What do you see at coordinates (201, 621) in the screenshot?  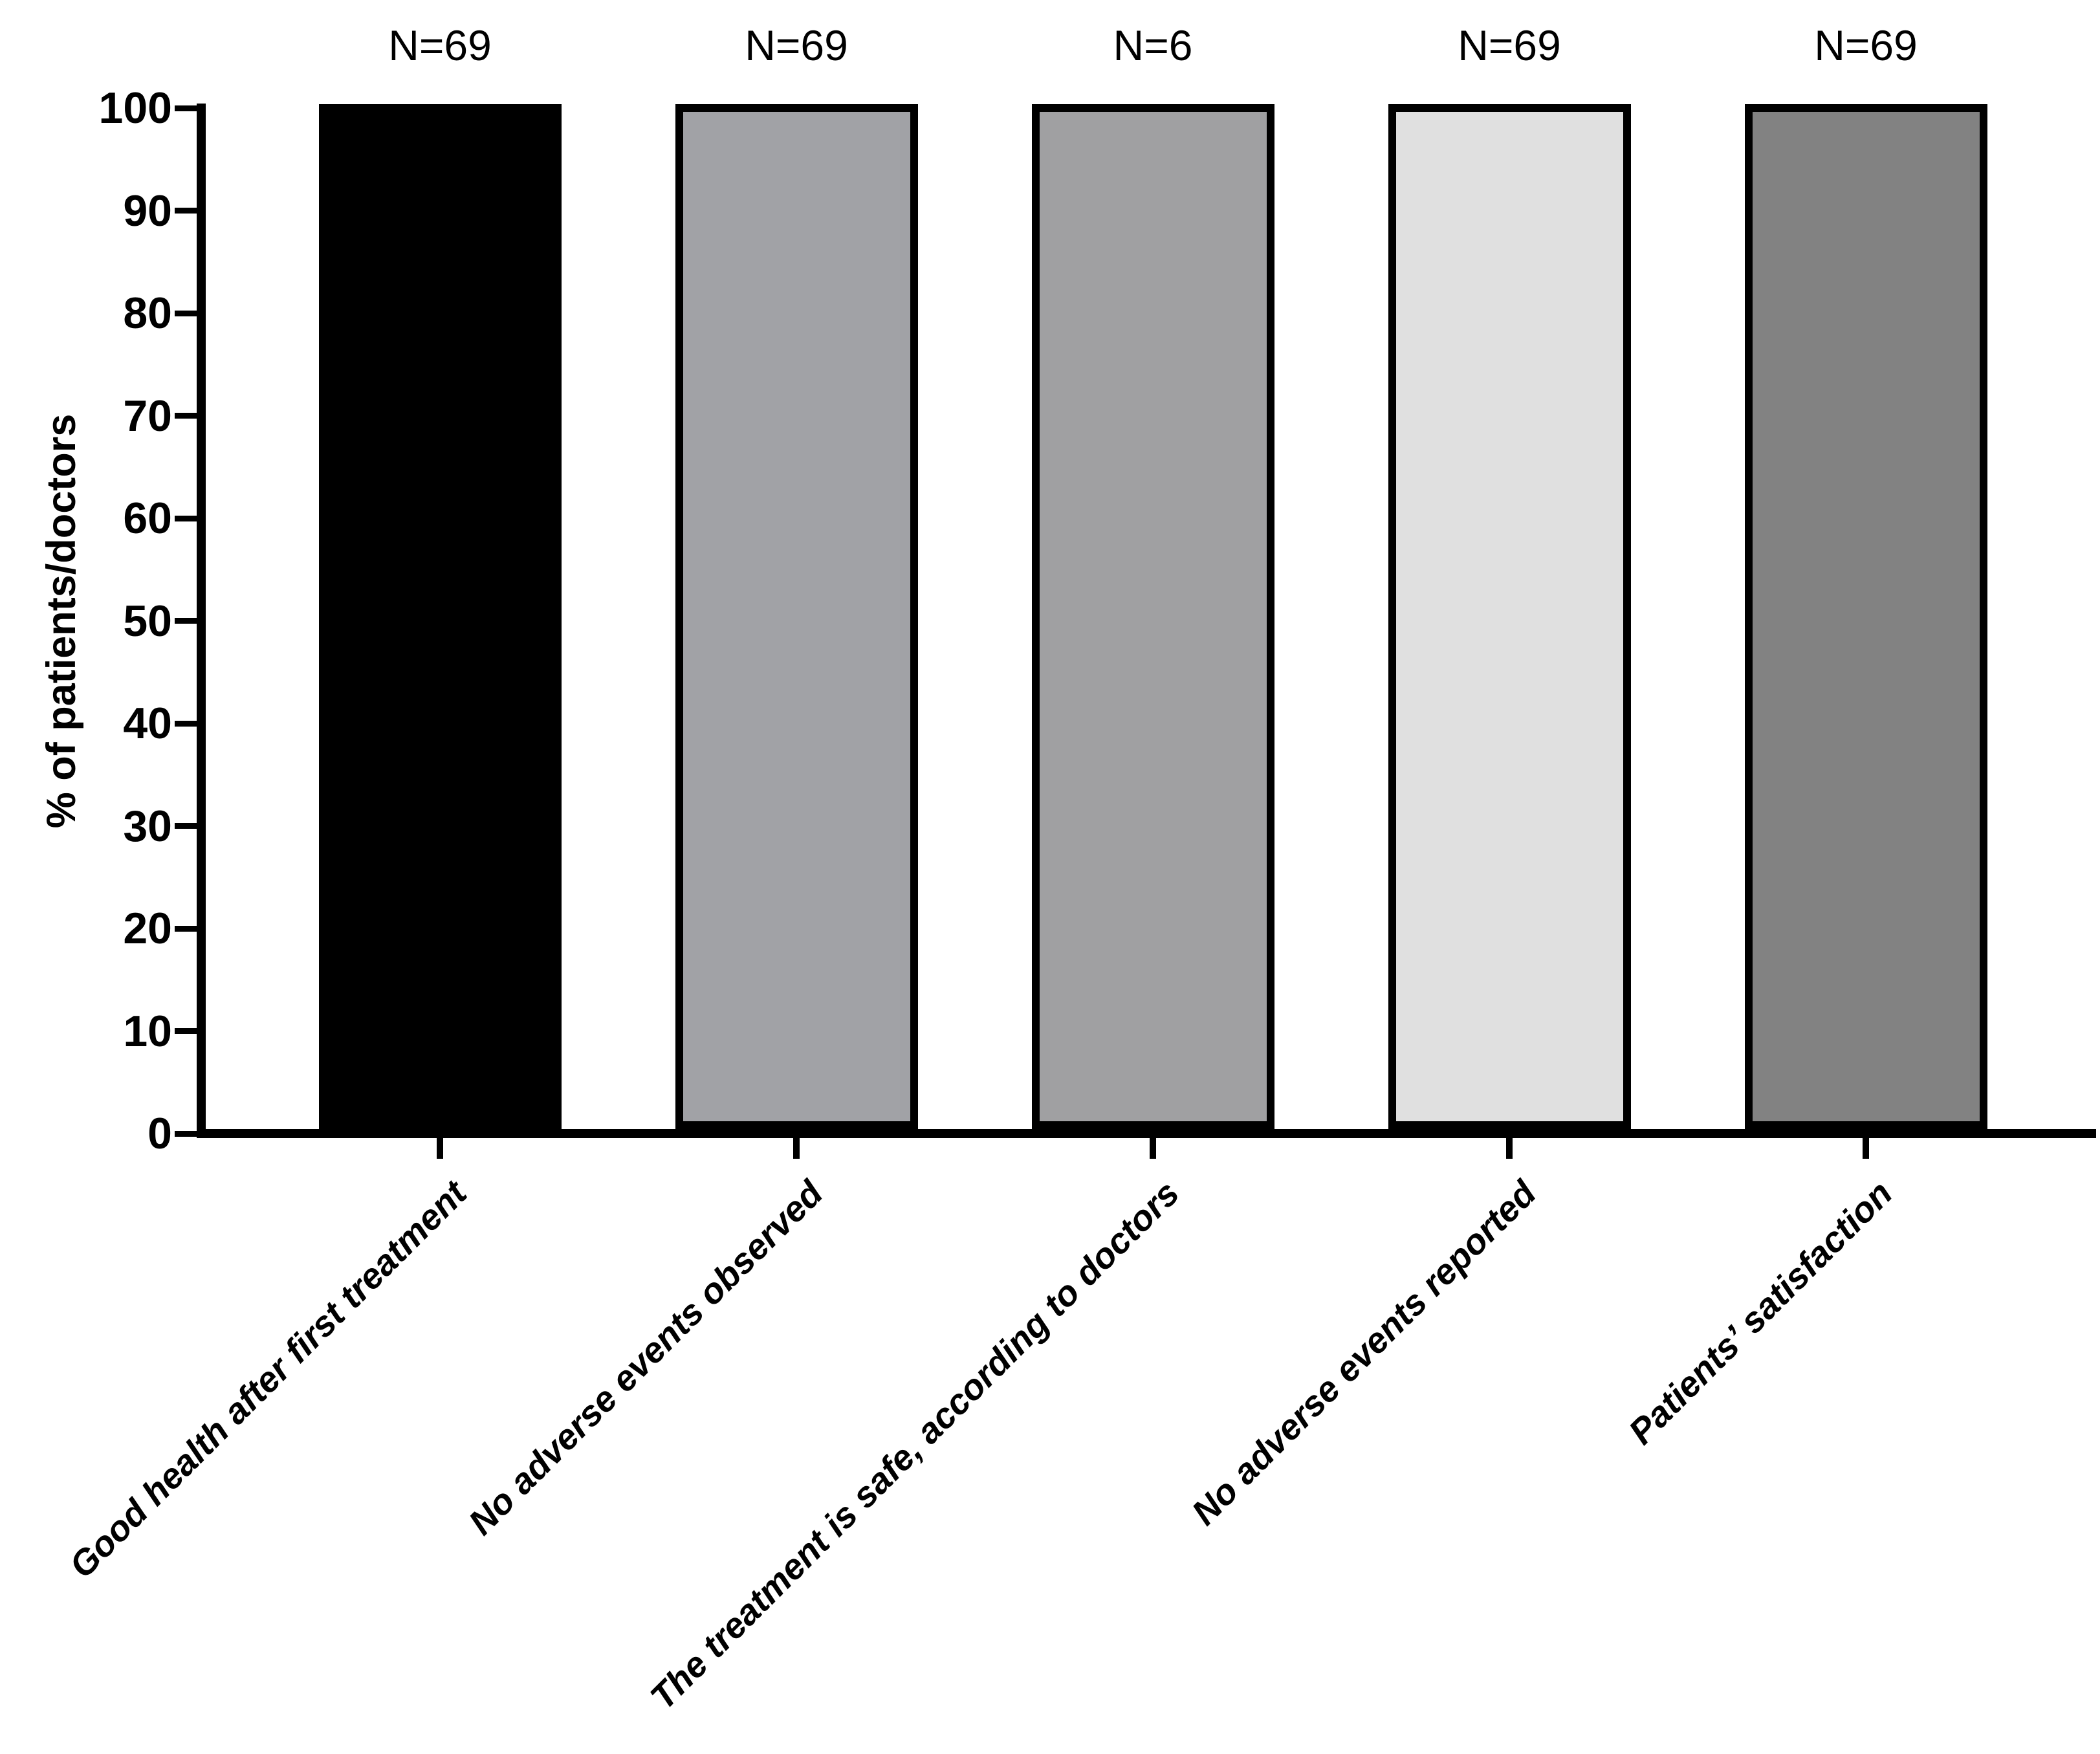 I see `y-axis-line` at bounding box center [201, 621].